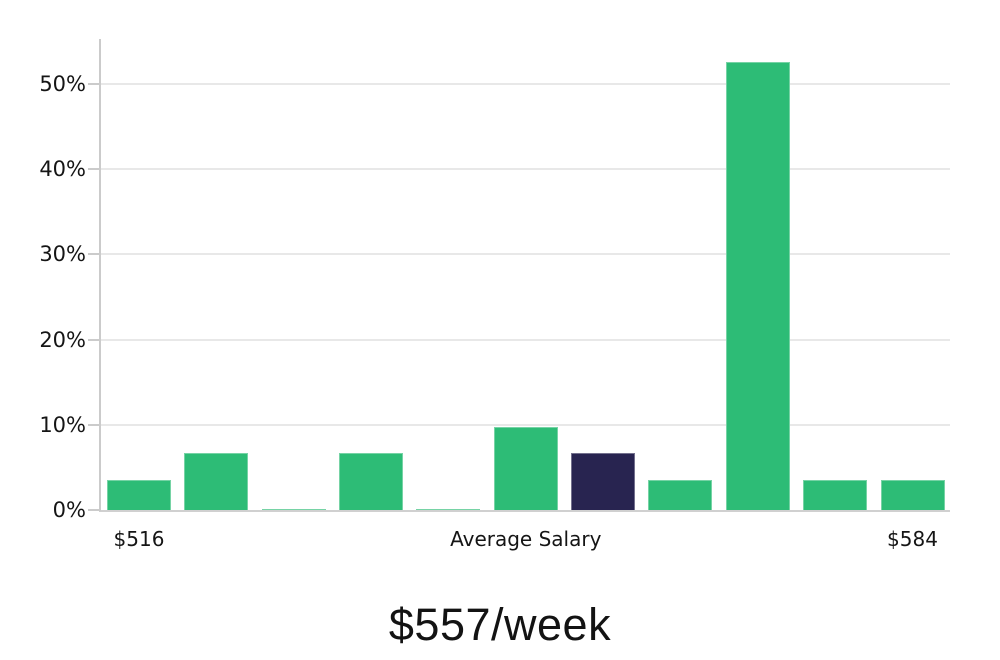  What do you see at coordinates (62, 84) in the screenshot?
I see `y-tick-label: 50%` at bounding box center [62, 84].